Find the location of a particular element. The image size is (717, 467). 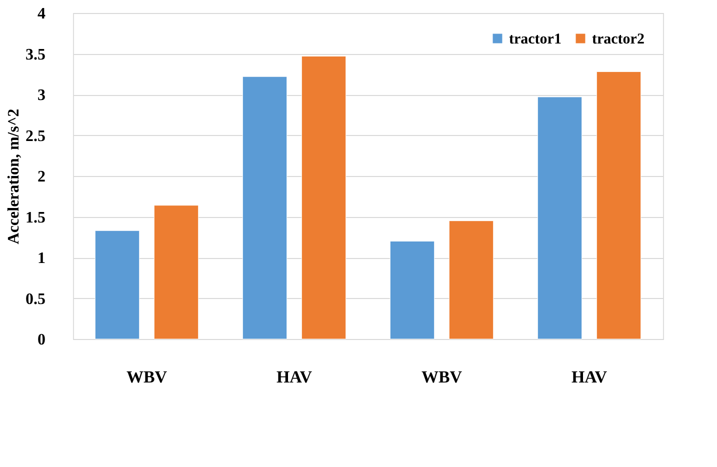

y-tick-label: 1.5 is located at coordinates (36, 217).